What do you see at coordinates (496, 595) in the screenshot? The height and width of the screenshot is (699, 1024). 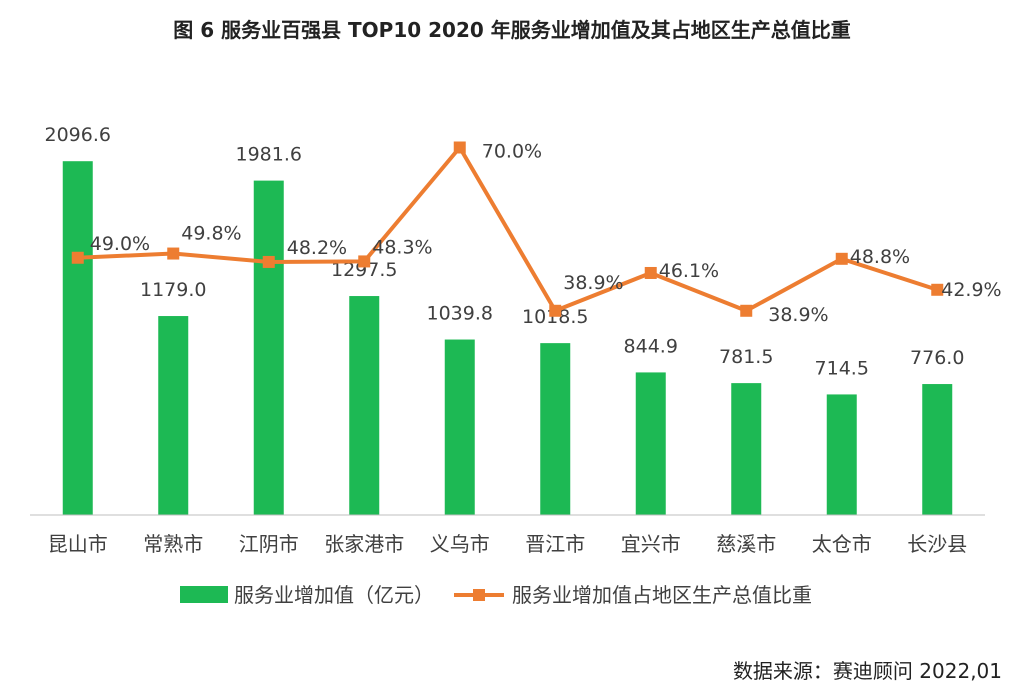 I see `legend: 服务业增加值（亿元） 服务业增加值占地区生产总值比重` at bounding box center [496, 595].